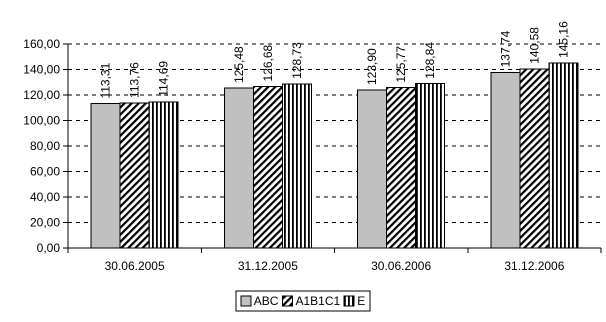 The height and width of the screenshot is (322, 606). I want to click on data-label: 137,74, so click(505, 48).